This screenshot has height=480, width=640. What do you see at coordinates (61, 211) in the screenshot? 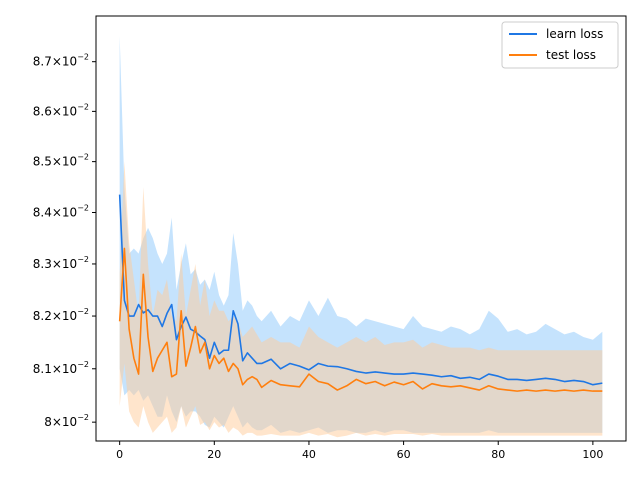
I see `y-tick-label: 8.4×10⁻²` at bounding box center [61, 211].